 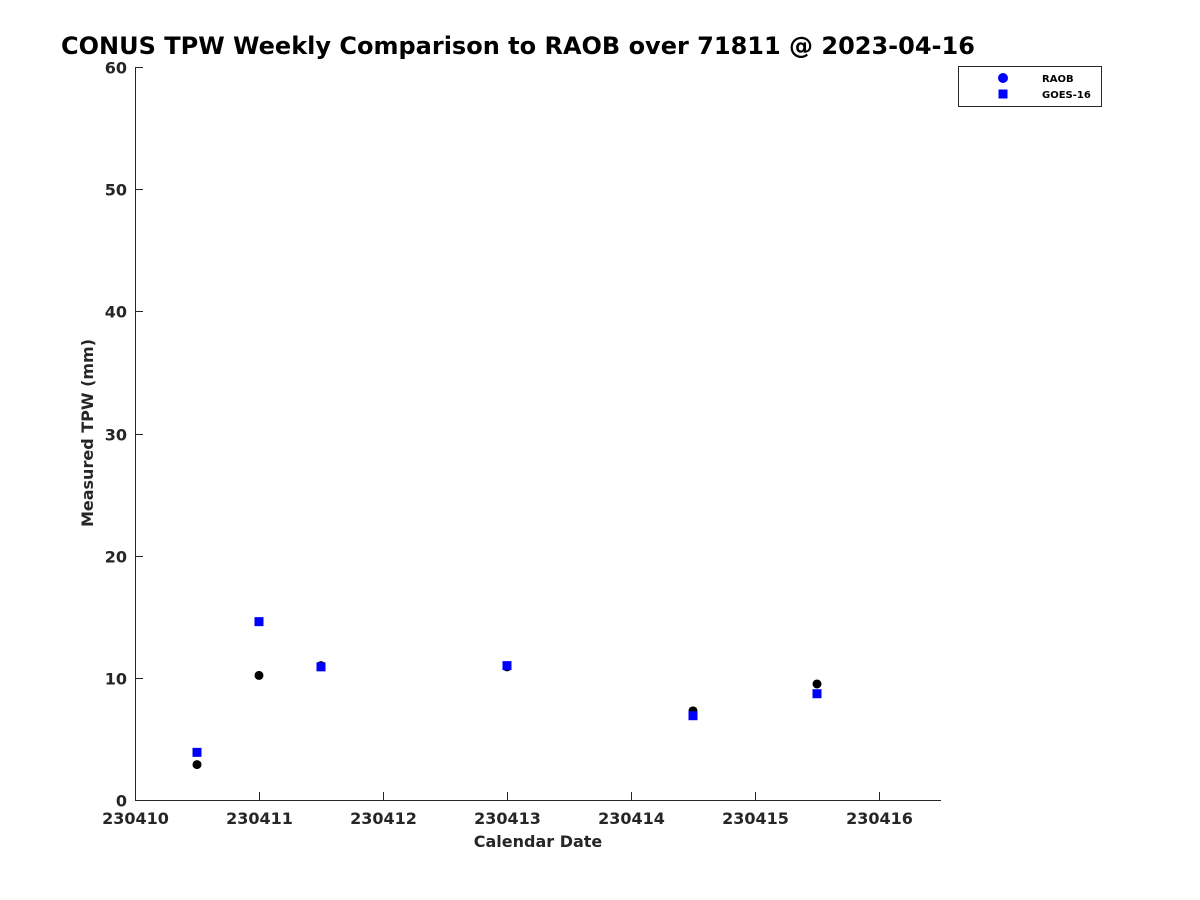 What do you see at coordinates (1003, 94) in the screenshot?
I see `legend-marker-goes16` at bounding box center [1003, 94].